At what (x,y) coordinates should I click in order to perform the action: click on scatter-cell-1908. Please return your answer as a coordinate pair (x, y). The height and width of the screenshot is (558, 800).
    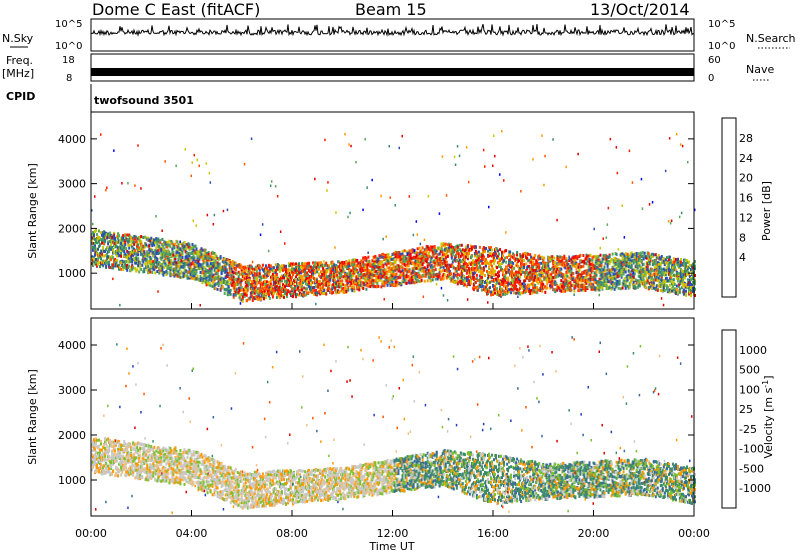
    Looking at the image, I should click on (277, 297).